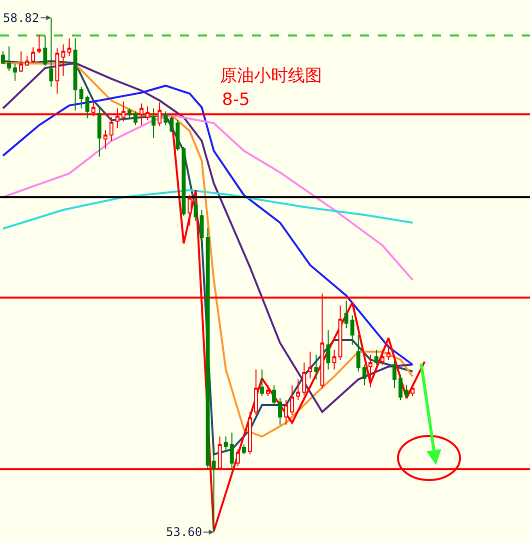  I want to click on text: 8-5, so click(236, 100).